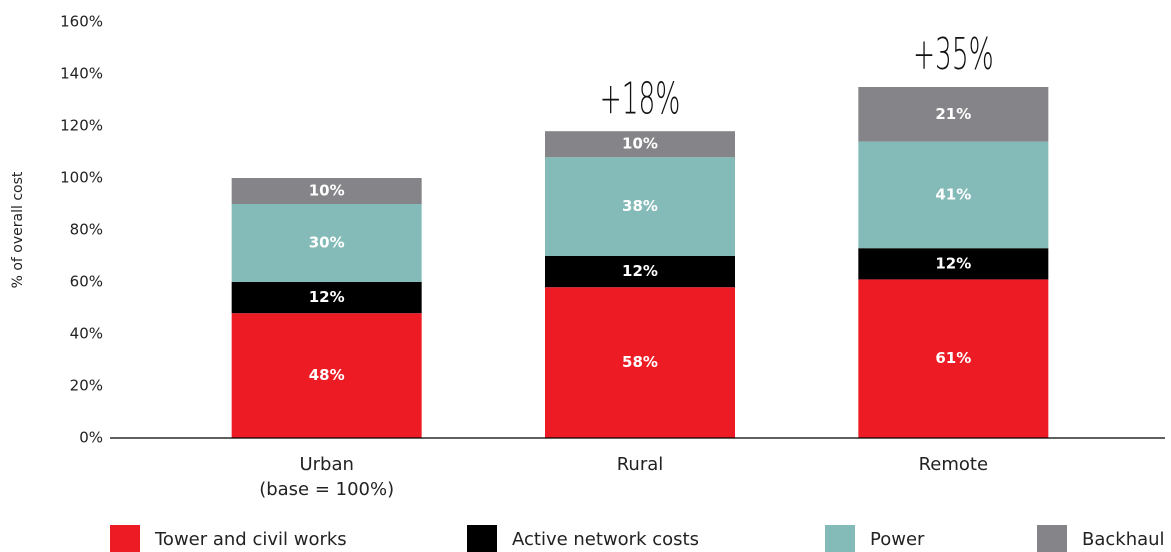  I want to click on value-label: 38%, so click(640, 206).